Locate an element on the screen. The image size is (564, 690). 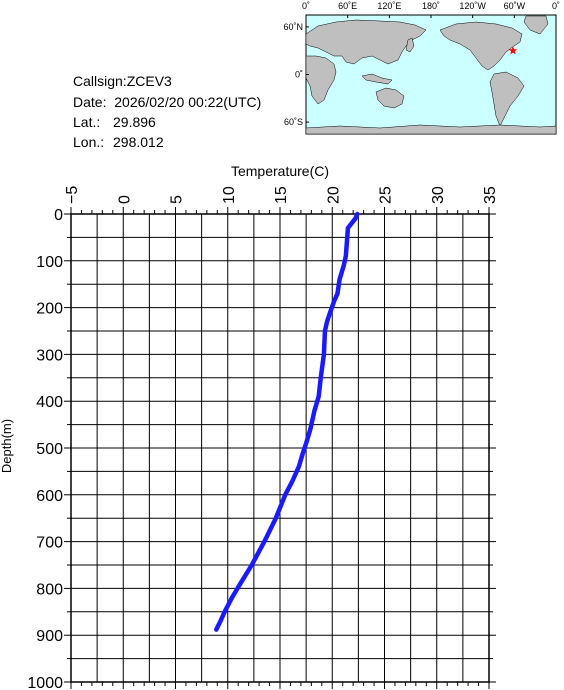
x-tick-label: 35 is located at coordinates (490, 195).